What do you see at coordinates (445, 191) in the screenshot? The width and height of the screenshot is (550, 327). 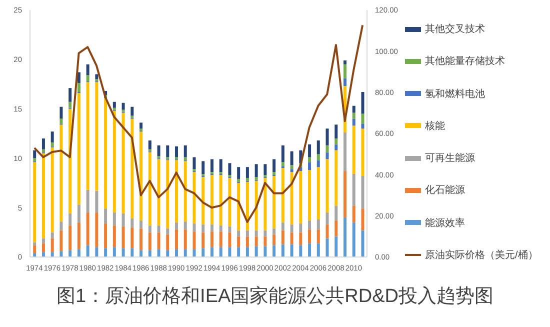 I see `legend-label: 化石能源` at bounding box center [445, 191].